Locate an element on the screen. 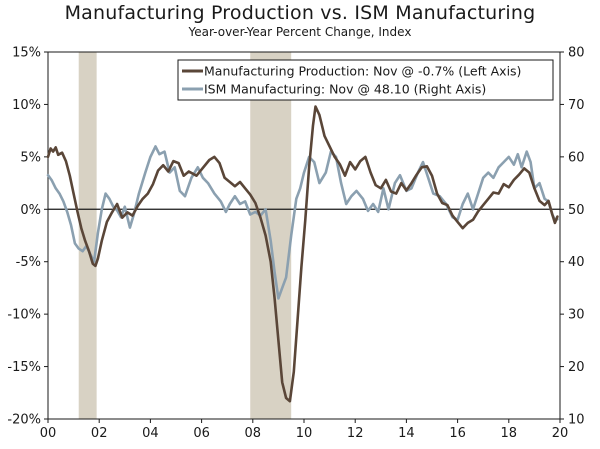  x-tick-label: 20 is located at coordinates (560, 433).